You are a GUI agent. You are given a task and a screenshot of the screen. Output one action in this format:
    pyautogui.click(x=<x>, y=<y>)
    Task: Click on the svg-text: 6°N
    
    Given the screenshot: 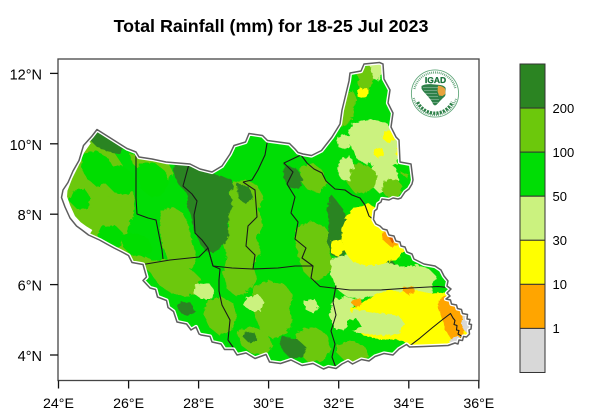 What is the action you would take?
    pyautogui.click(x=30, y=287)
    